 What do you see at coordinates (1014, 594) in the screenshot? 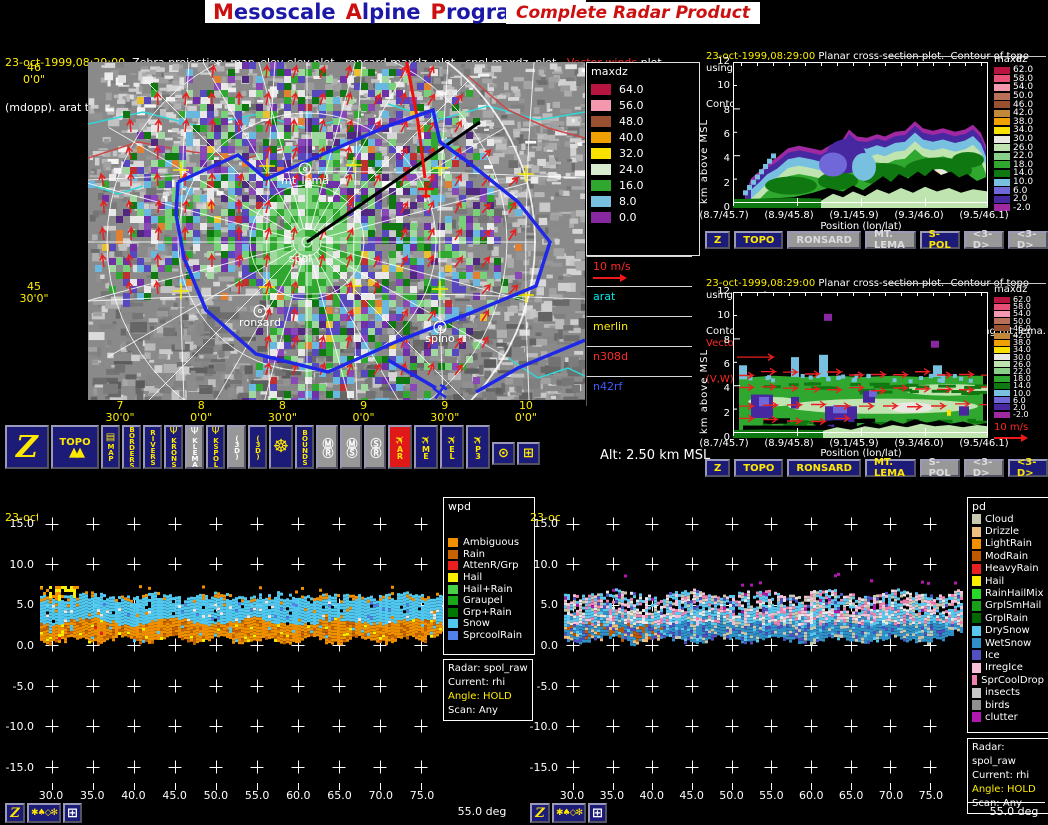
I see `legend-label: RainHailMix` at bounding box center [1014, 594].